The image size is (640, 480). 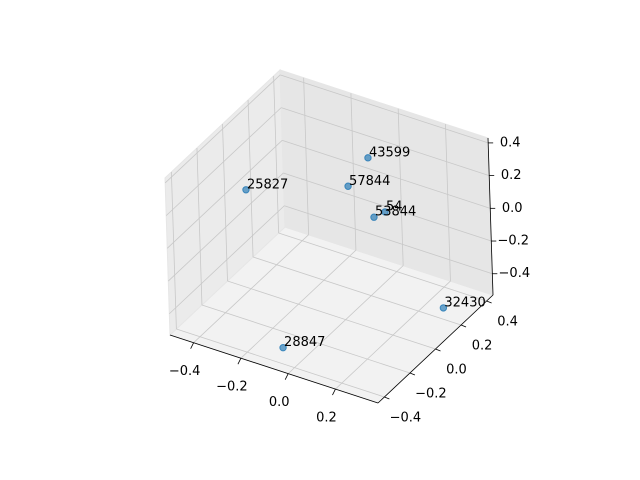 What do you see at coordinates (389, 152) in the screenshot?
I see `point-label: 43599` at bounding box center [389, 152].